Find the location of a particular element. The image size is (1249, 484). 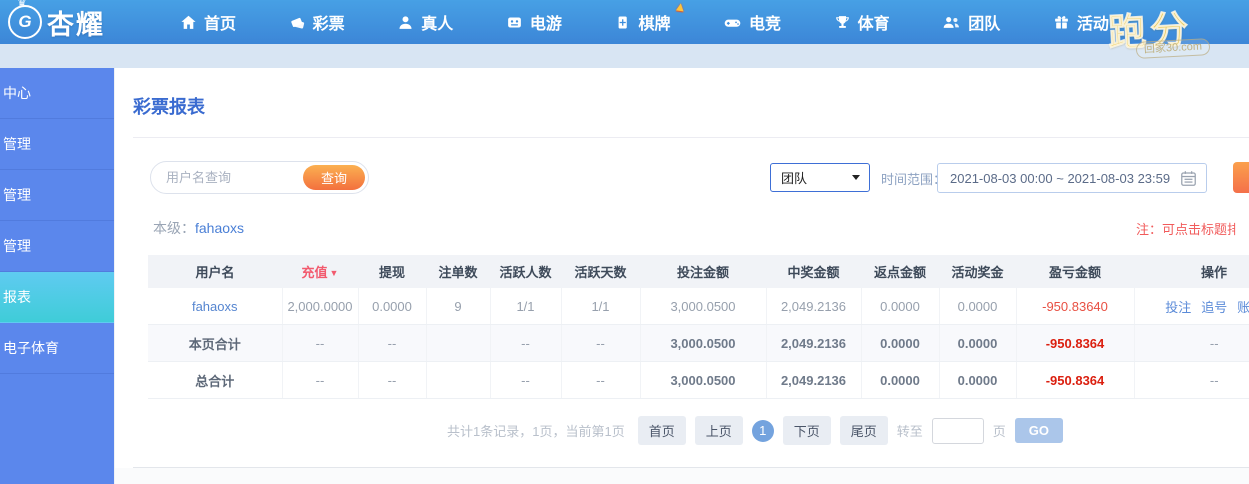

goto-label: 转至 is located at coordinates (909, 431).